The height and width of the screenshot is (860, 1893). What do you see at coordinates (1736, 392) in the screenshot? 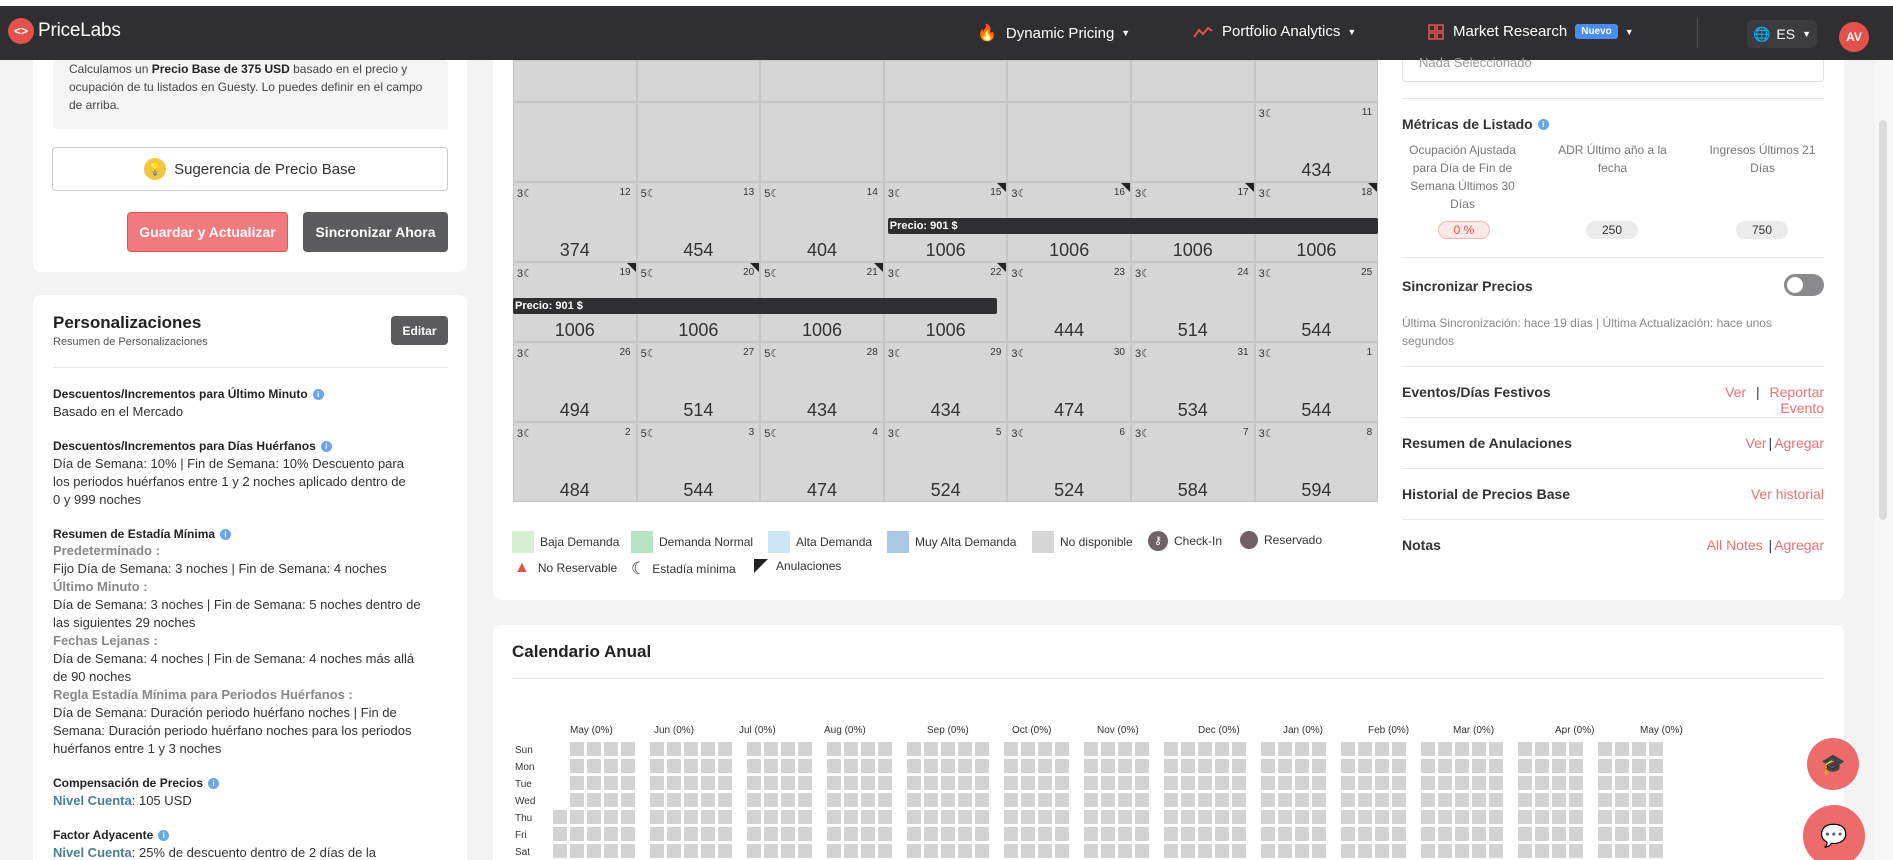
I see `events-view-link: Ver` at bounding box center [1736, 392].